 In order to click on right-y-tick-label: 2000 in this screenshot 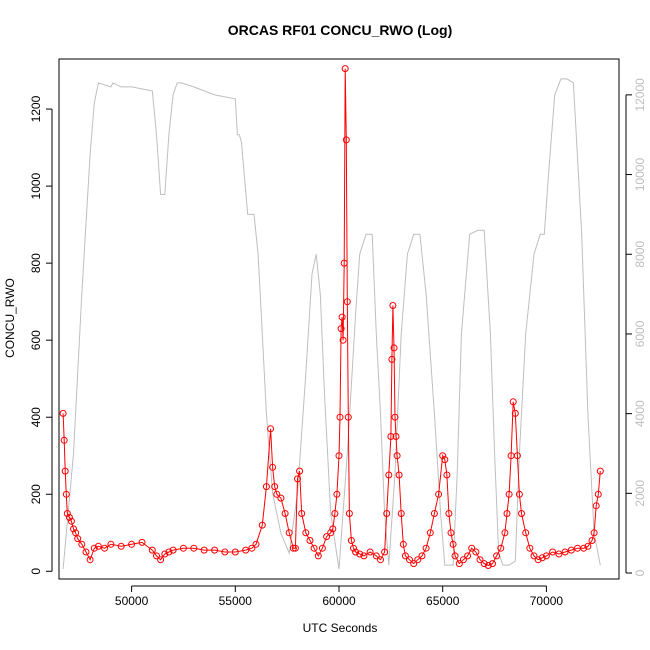, I will do `click(640, 493)`.